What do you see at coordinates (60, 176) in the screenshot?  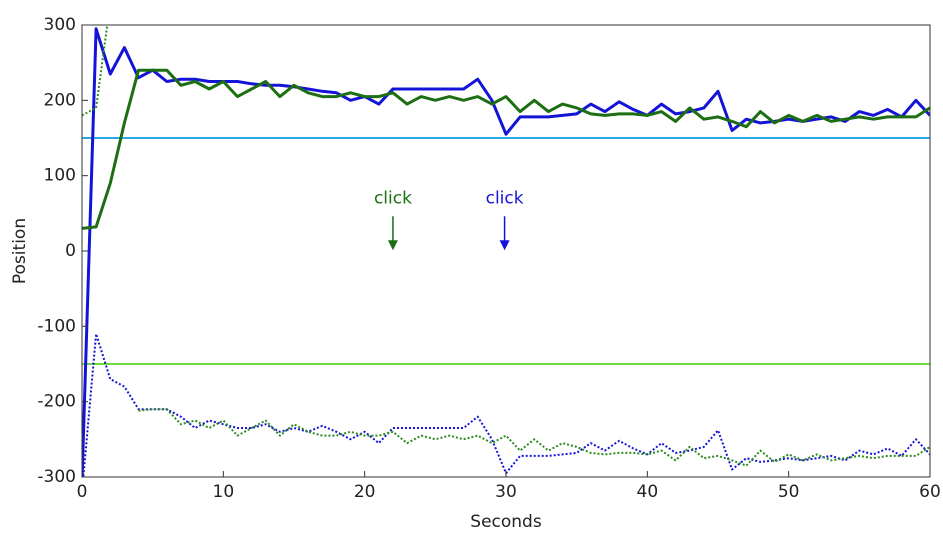 I see `y-tick-label: 100` at bounding box center [60, 176].